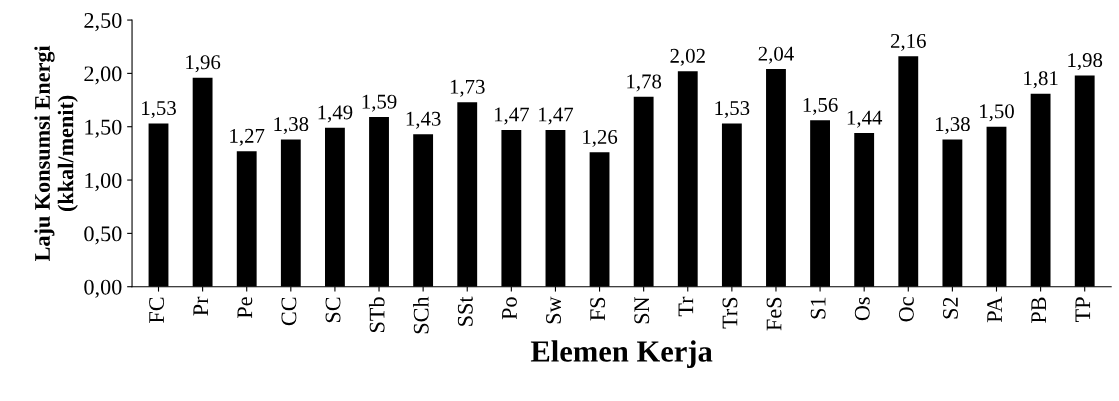  Describe the element at coordinates (621, 354) in the screenshot. I see `x-axis-title: Elemen Kerja` at that location.